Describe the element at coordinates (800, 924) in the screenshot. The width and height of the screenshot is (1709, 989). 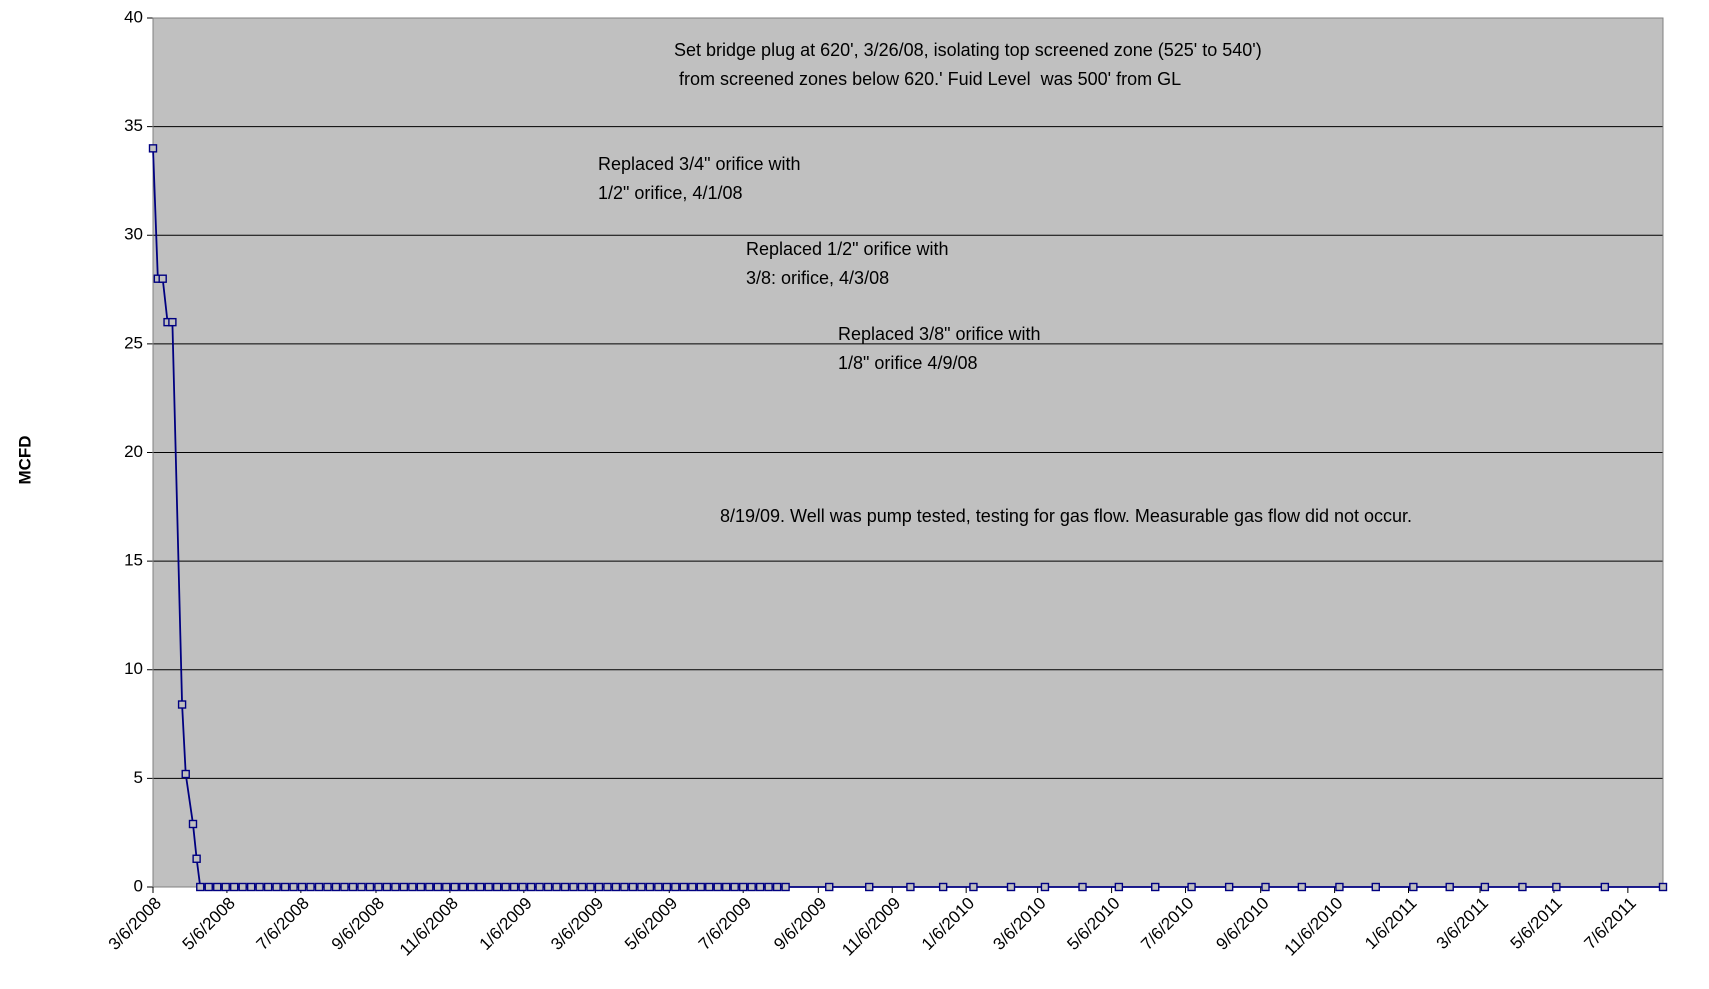
I see `x-tick-label: 9/6/2009` at that location.